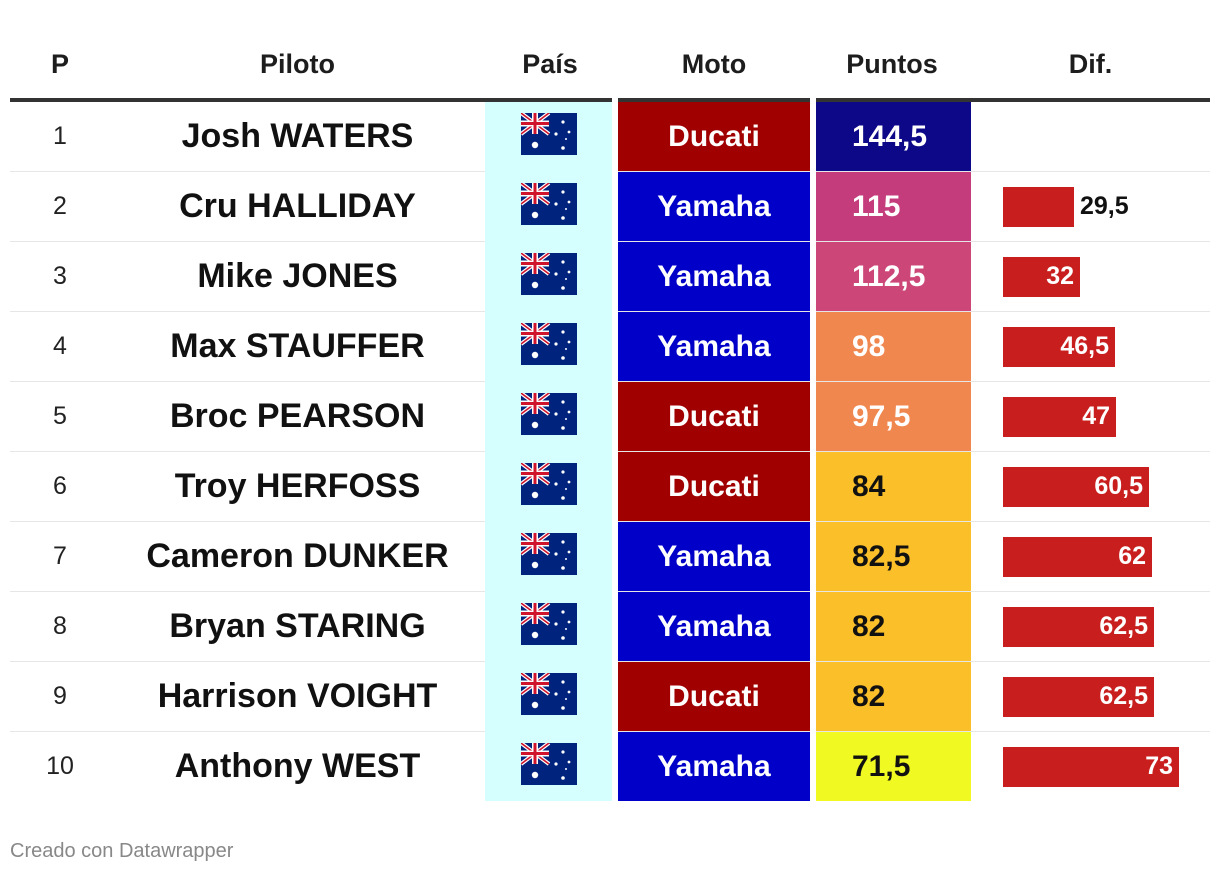  What do you see at coordinates (1096, 416) in the screenshot?
I see `gap-label: 47` at bounding box center [1096, 416].